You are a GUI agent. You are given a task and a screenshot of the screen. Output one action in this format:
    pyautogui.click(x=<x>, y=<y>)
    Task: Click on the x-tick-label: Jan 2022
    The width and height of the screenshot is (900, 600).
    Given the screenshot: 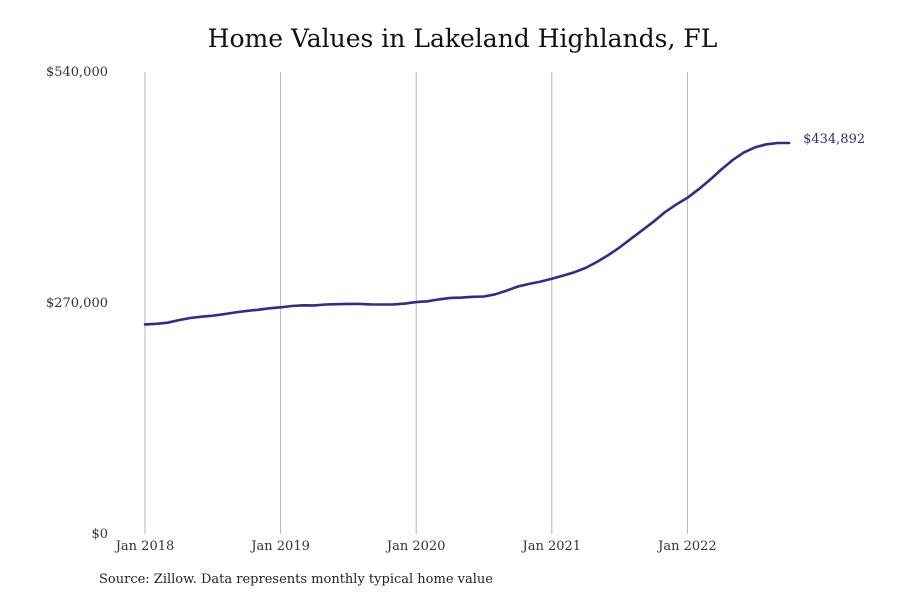 What is the action you would take?
    pyautogui.click(x=686, y=546)
    